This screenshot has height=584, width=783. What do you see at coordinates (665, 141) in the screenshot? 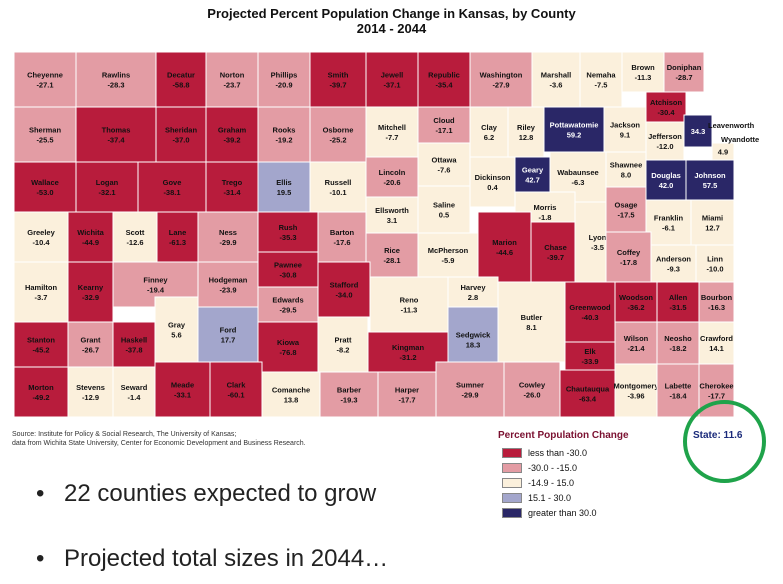
I see `county-jefferson: Jefferson-12.0` at bounding box center [665, 141].